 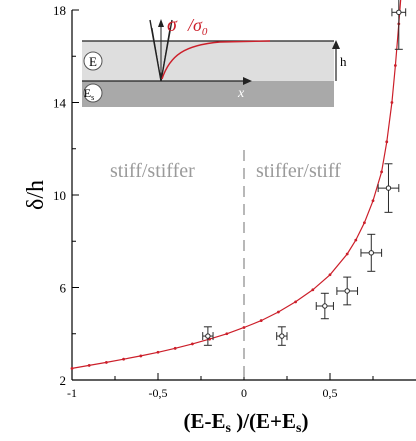 What do you see at coordinates (172, 25) in the screenshot?
I see `inset-sigma-label: σ` at bounding box center [172, 25].